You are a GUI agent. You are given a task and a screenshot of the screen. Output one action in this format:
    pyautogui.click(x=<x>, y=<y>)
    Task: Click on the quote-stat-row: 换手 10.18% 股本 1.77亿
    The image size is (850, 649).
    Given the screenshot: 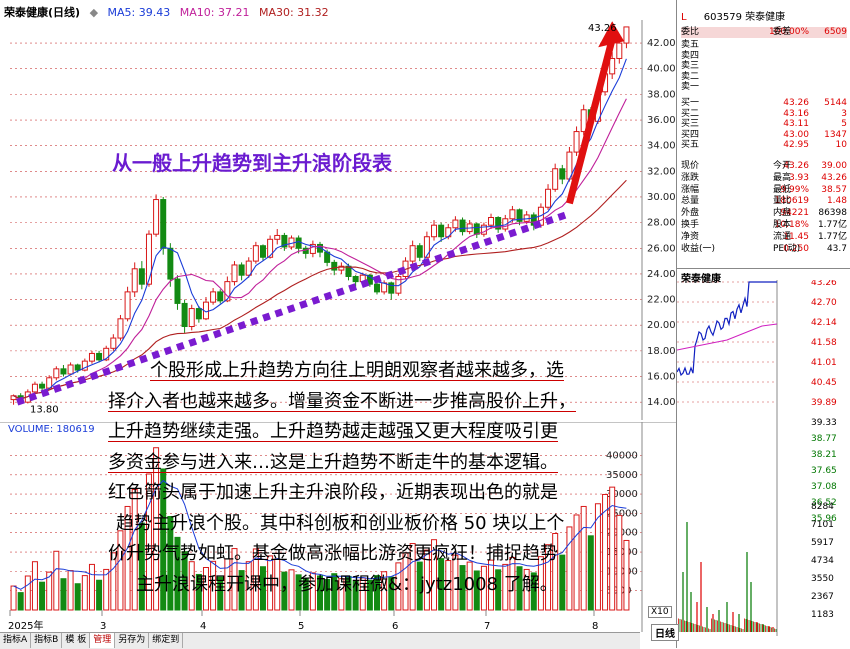 What is the action you would take?
    pyautogui.click(x=764, y=225)
    